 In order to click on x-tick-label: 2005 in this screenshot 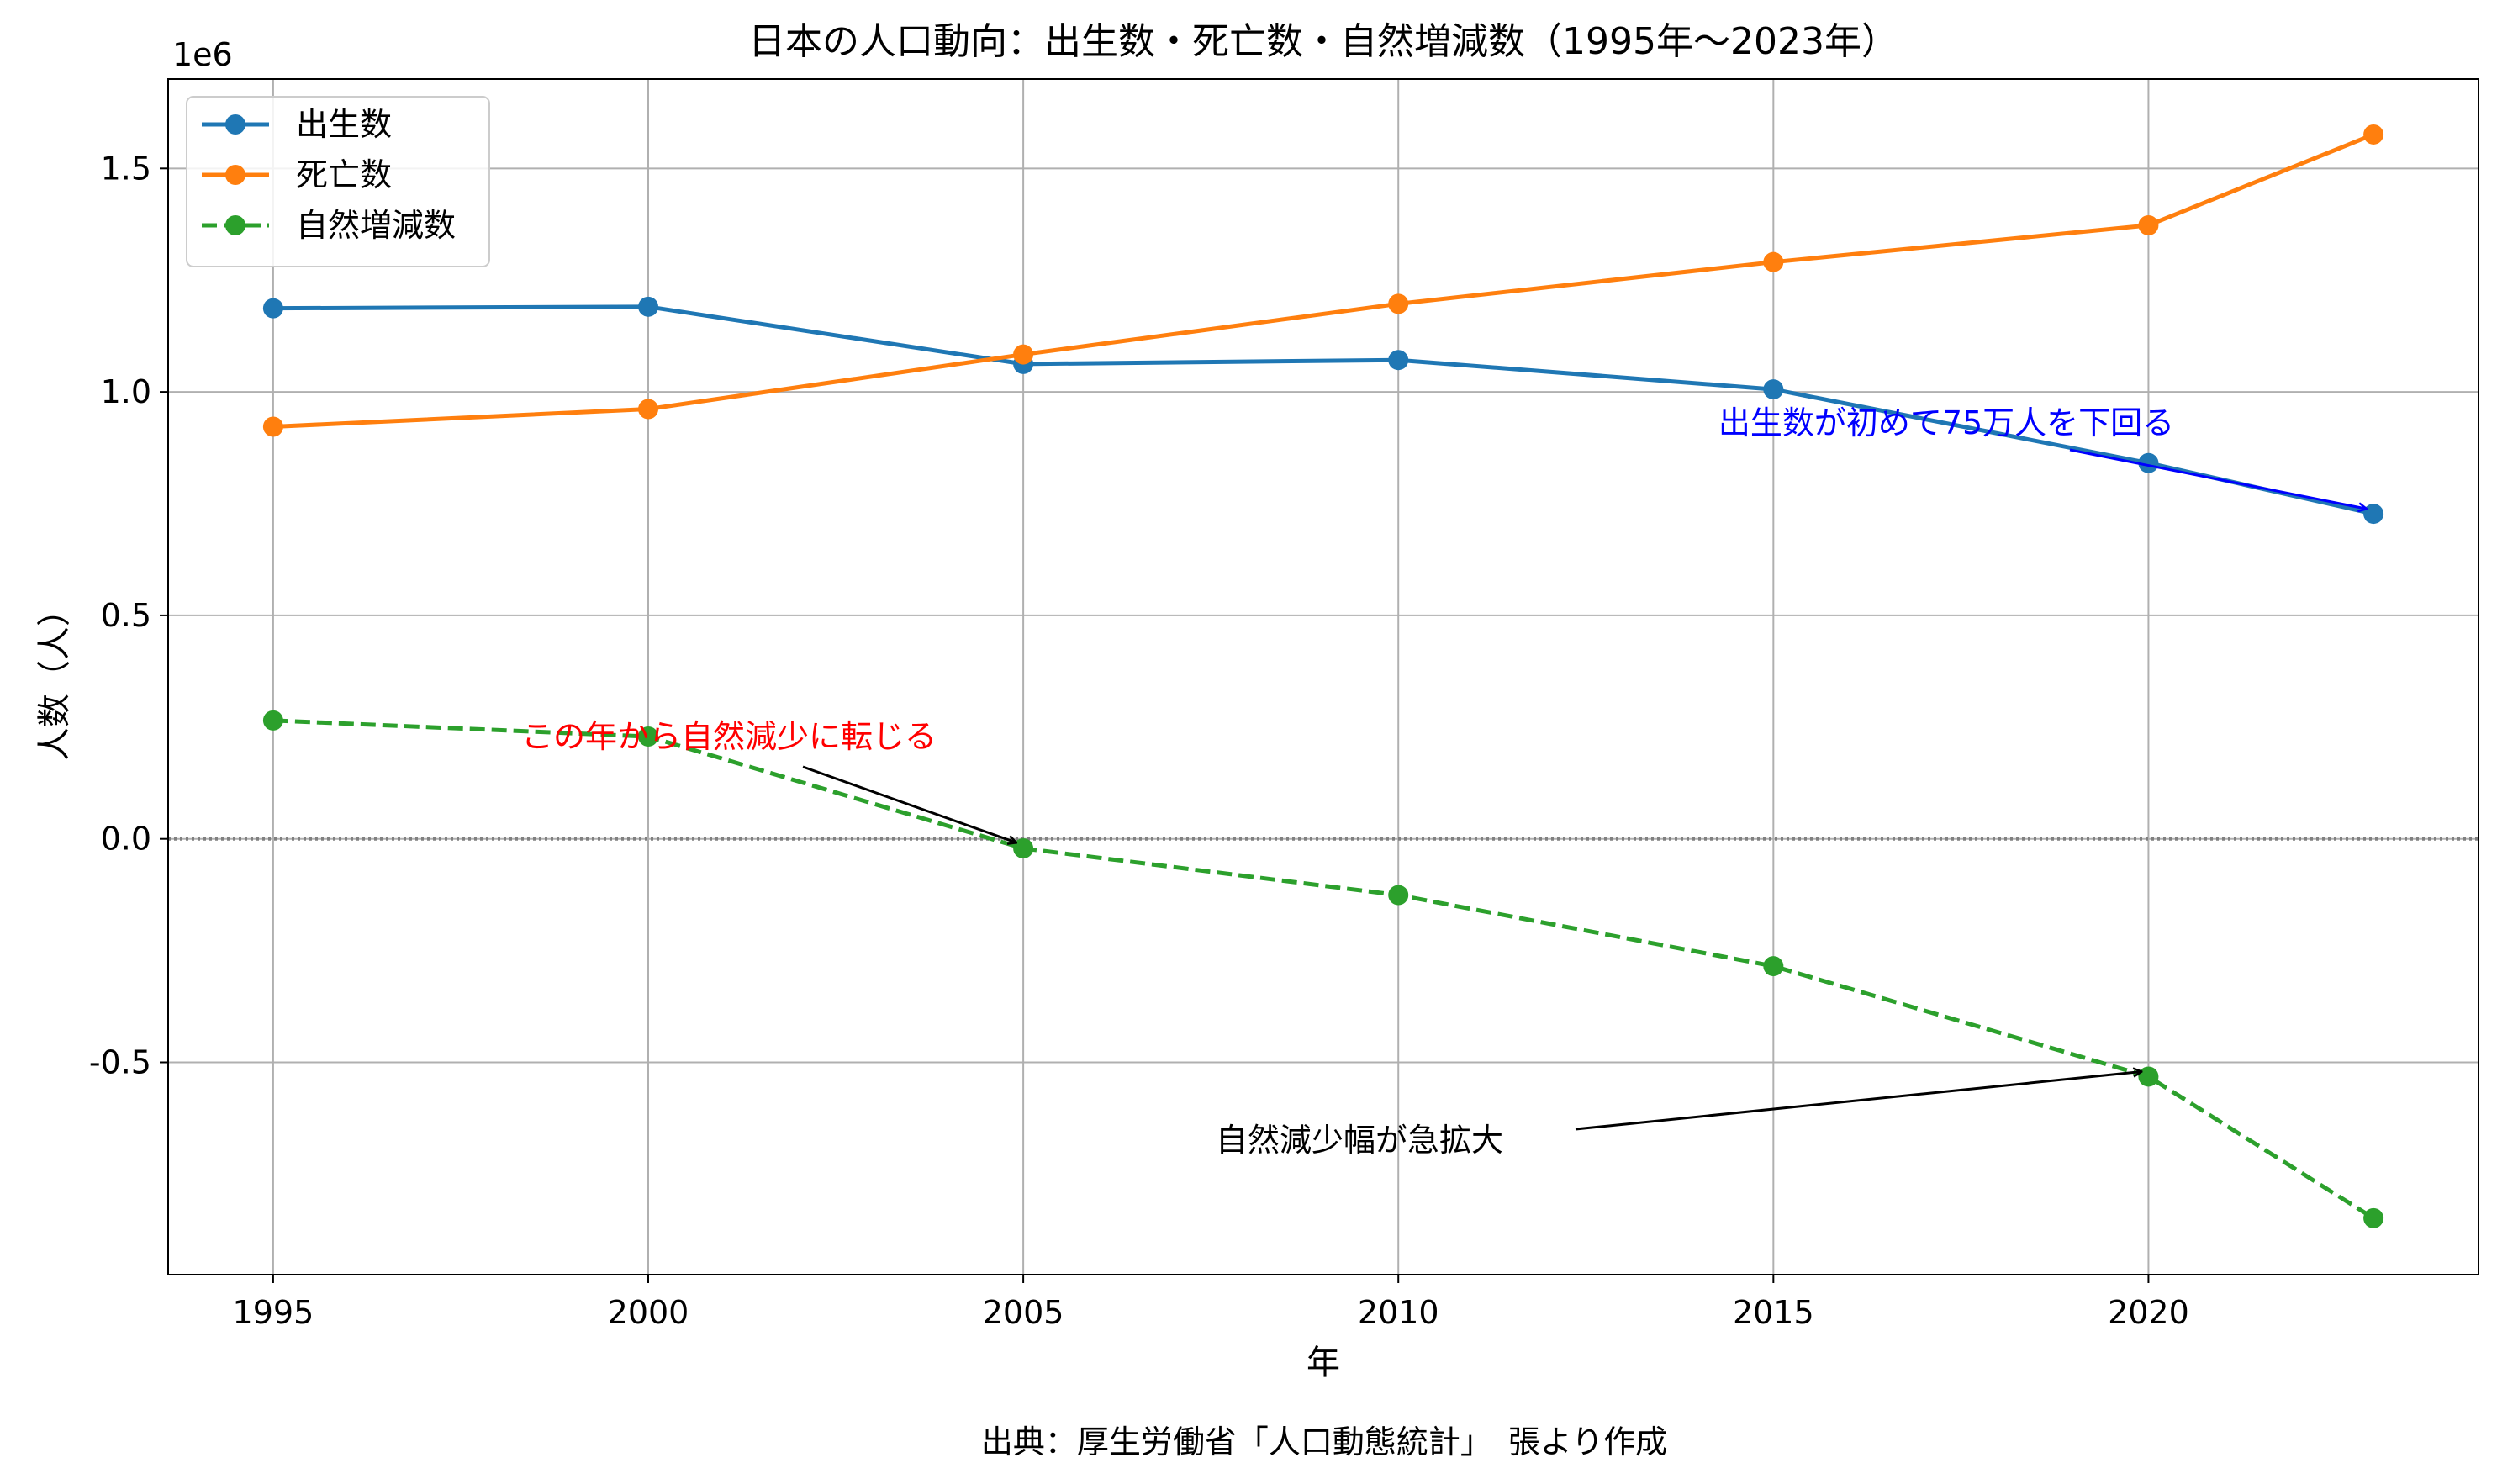, I will do `click(1023, 1312)`.